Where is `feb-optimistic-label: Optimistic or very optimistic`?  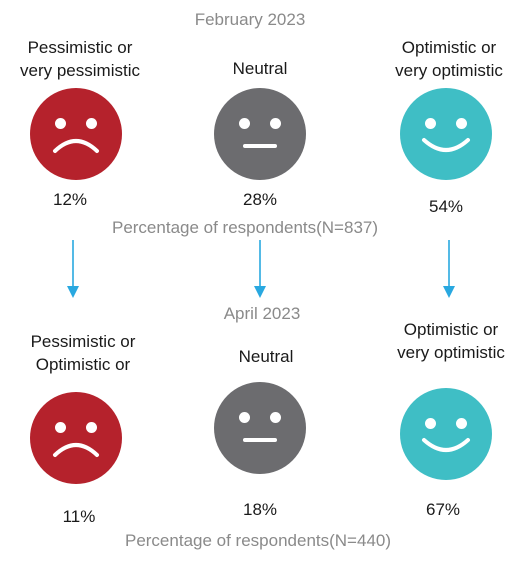
feb-optimistic-label: Optimistic or very optimistic is located at coordinates (449, 59).